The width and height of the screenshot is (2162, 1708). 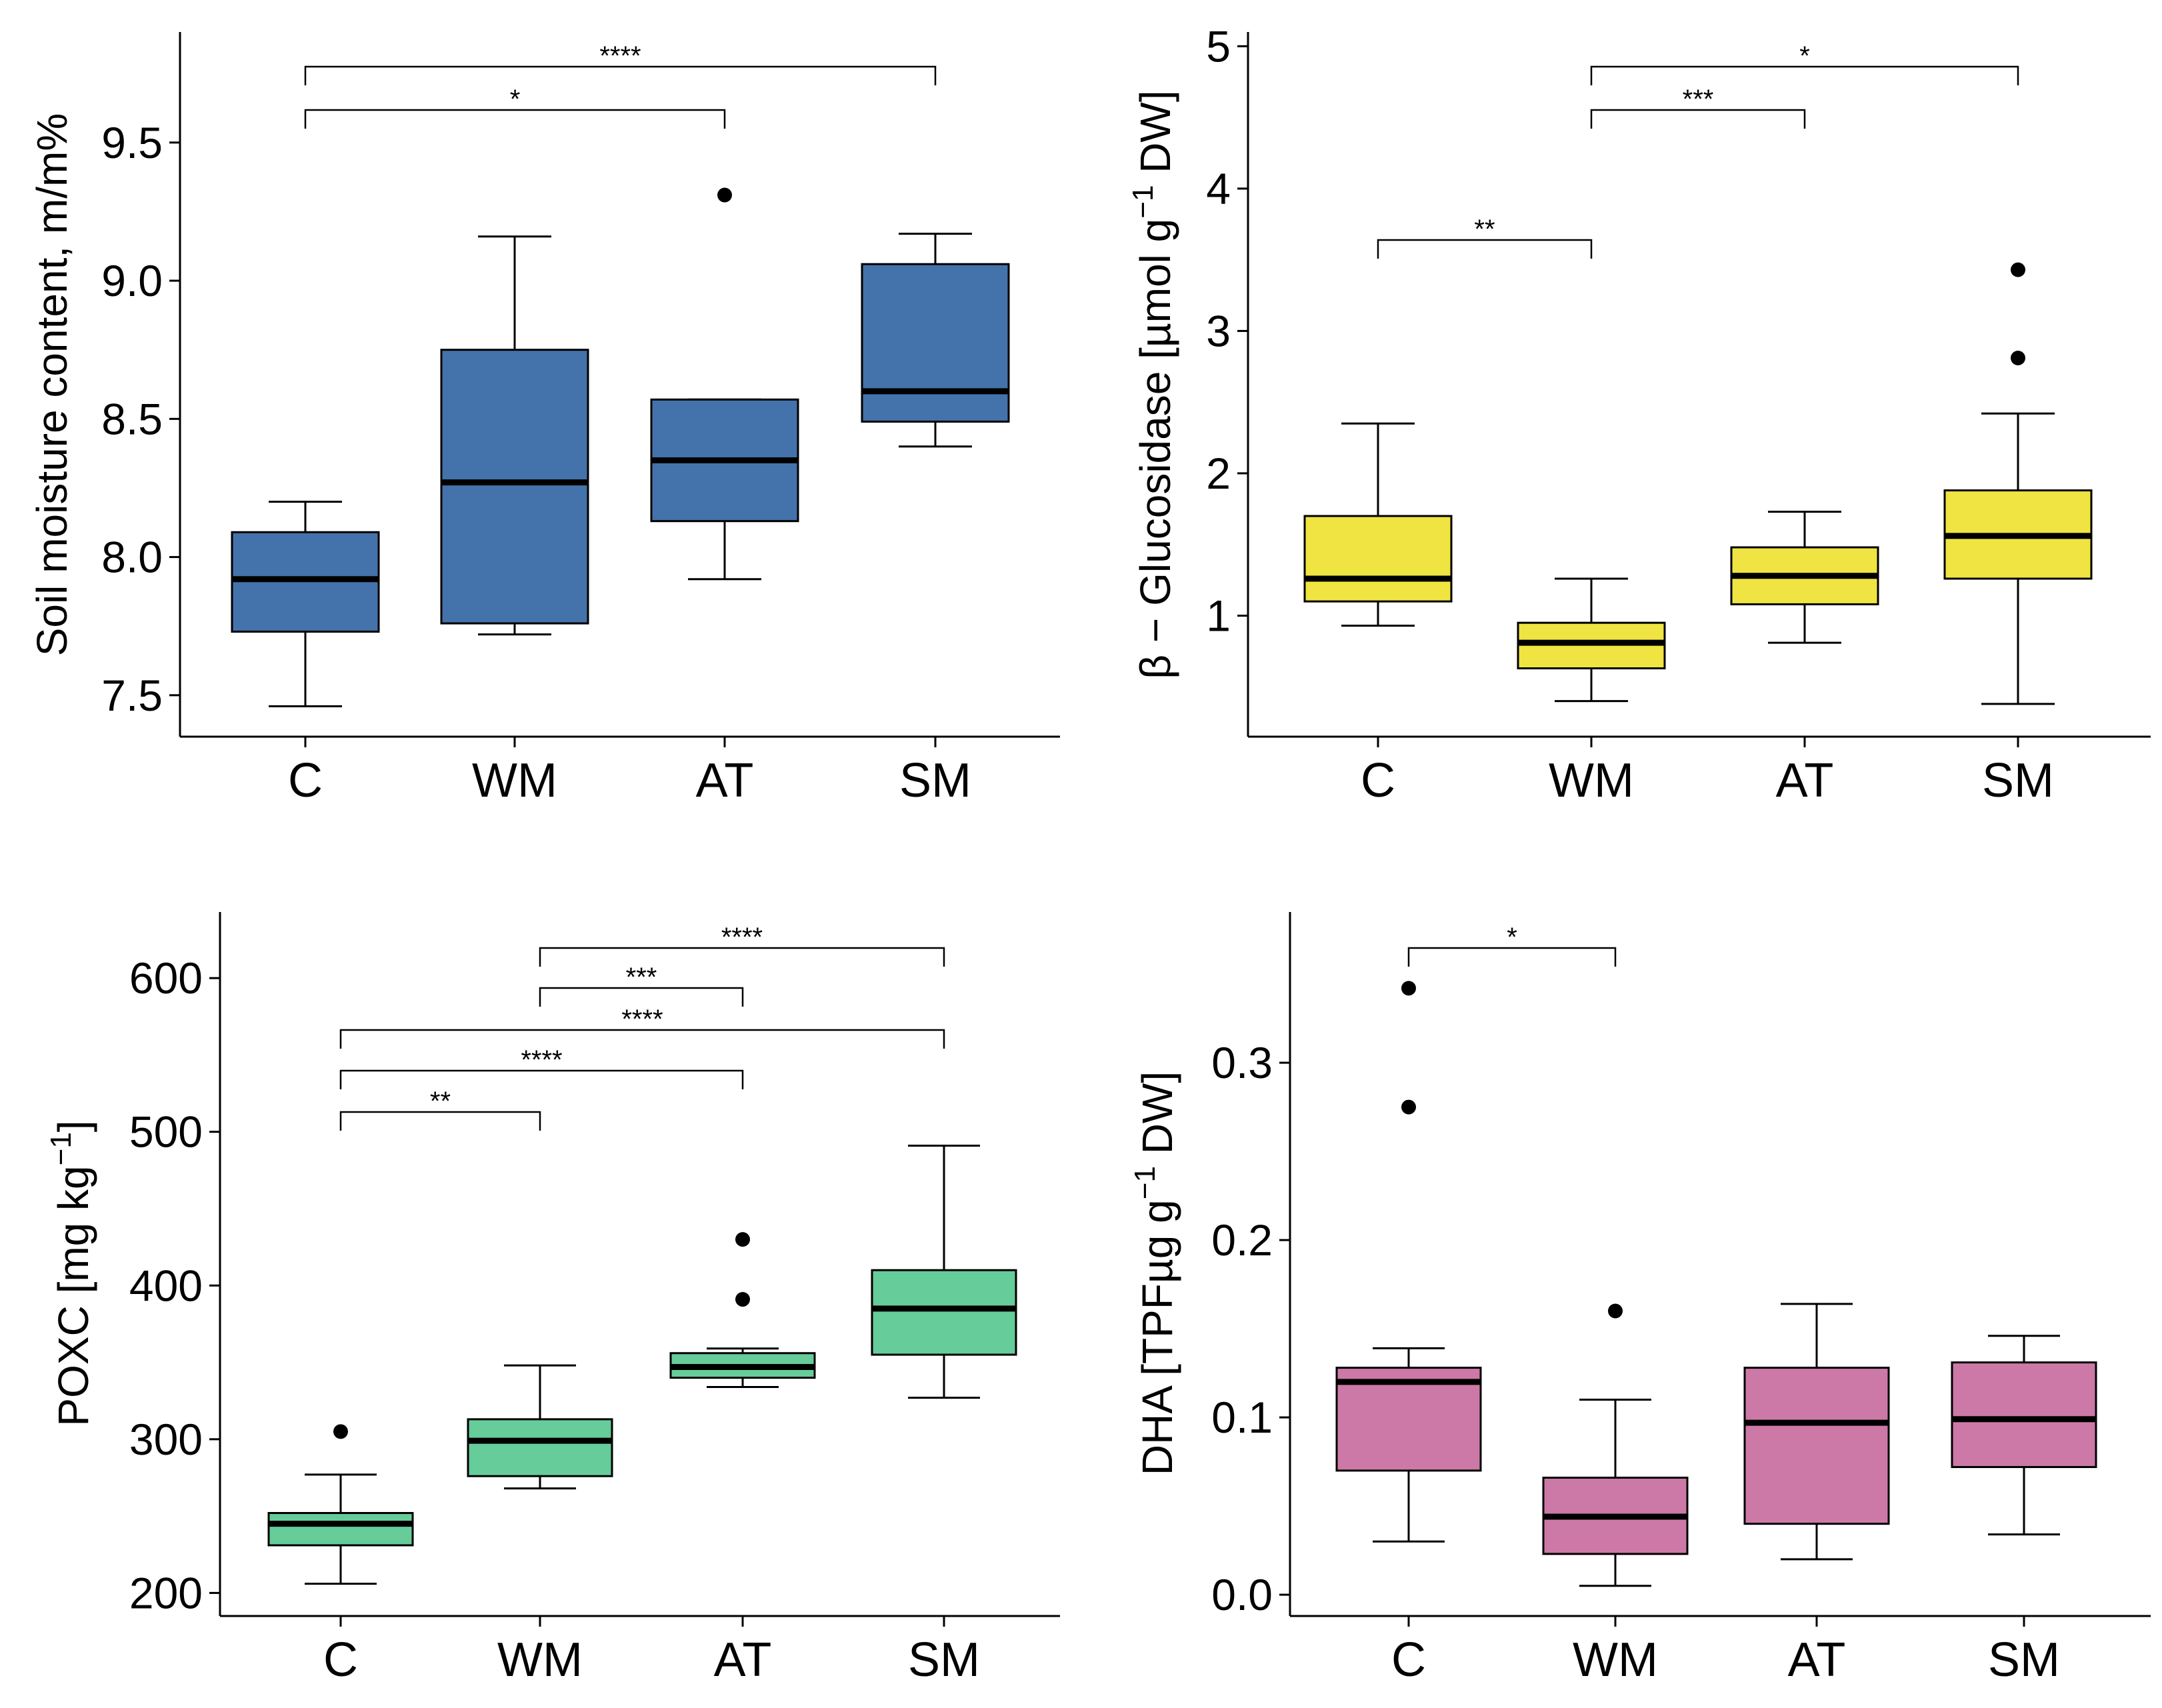 I want to click on y-tick-label: 0.0, so click(x=1242, y=1594).